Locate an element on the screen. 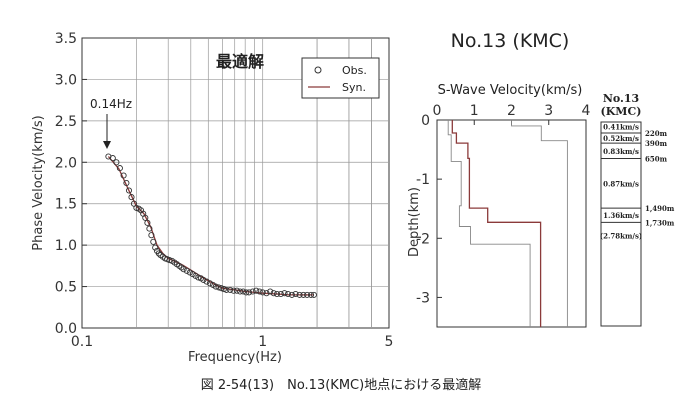 The height and width of the screenshot is (411, 683). layer-velocity: 1.36km/s is located at coordinates (621, 215).